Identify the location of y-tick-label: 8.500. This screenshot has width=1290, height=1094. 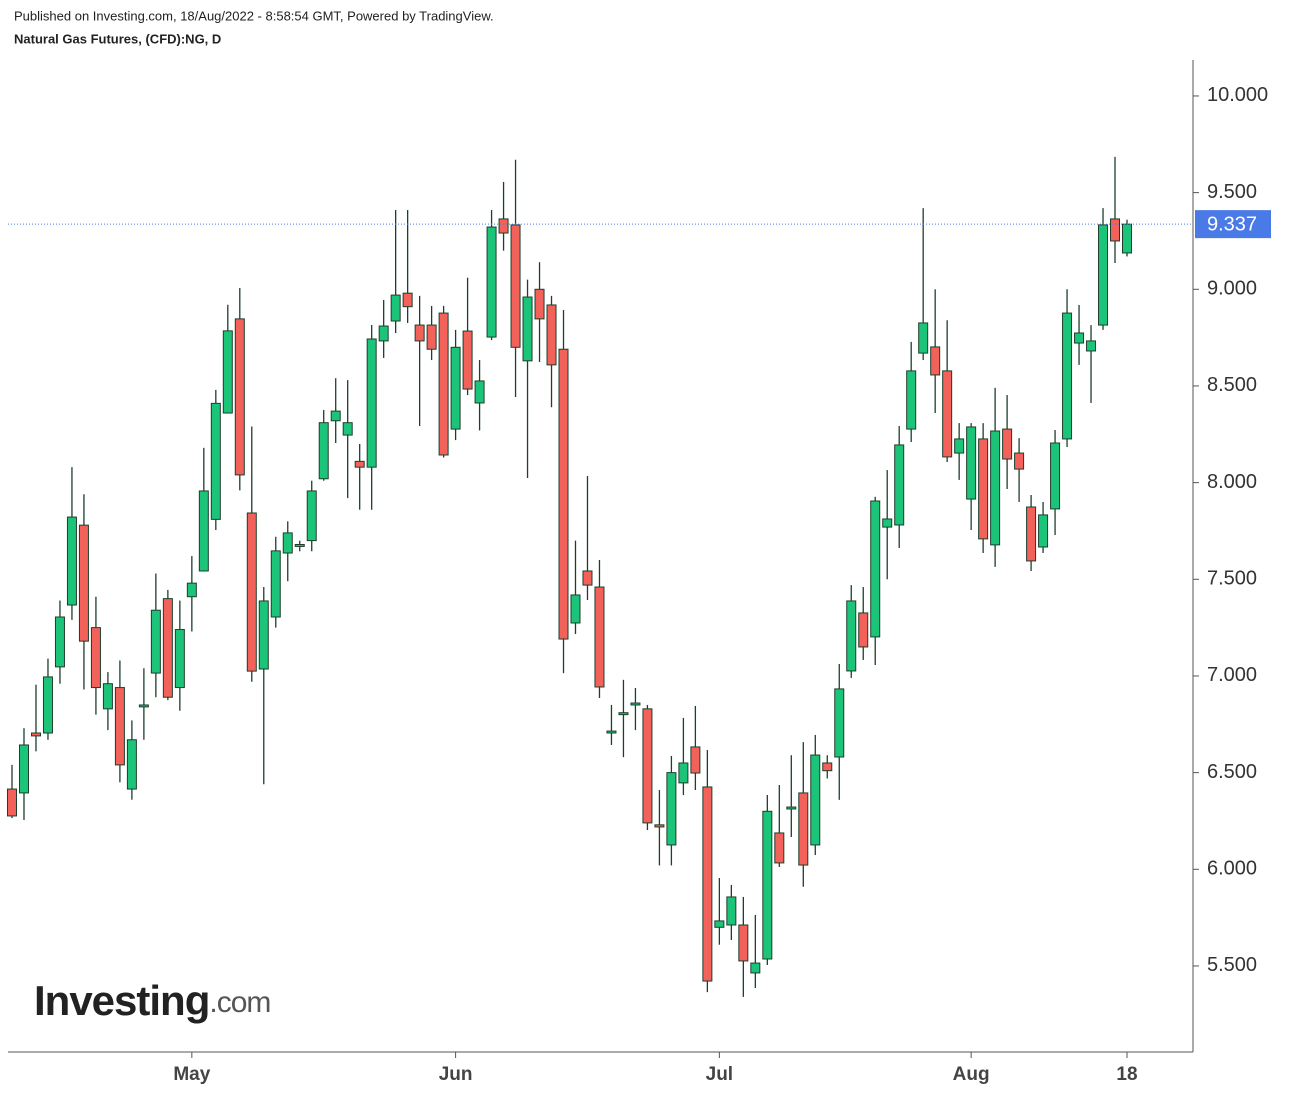
(1232, 385).